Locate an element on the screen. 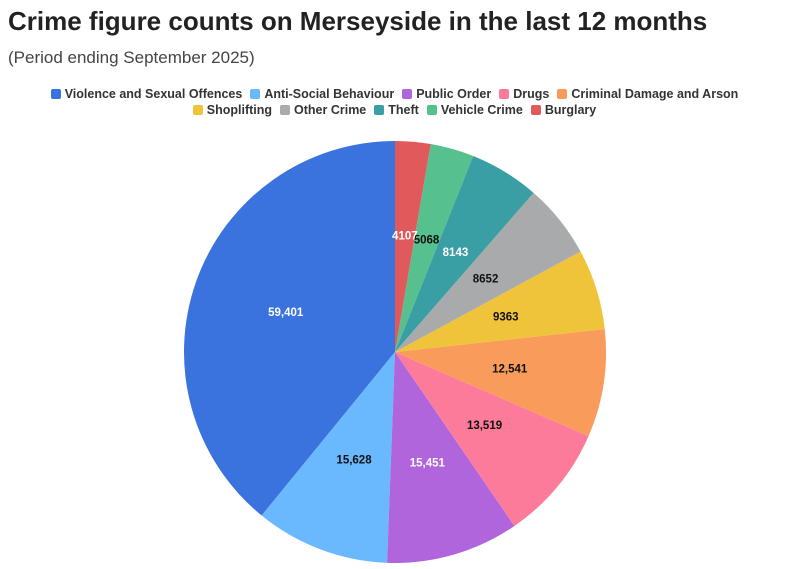  data-label: 5068 is located at coordinates (427, 240).